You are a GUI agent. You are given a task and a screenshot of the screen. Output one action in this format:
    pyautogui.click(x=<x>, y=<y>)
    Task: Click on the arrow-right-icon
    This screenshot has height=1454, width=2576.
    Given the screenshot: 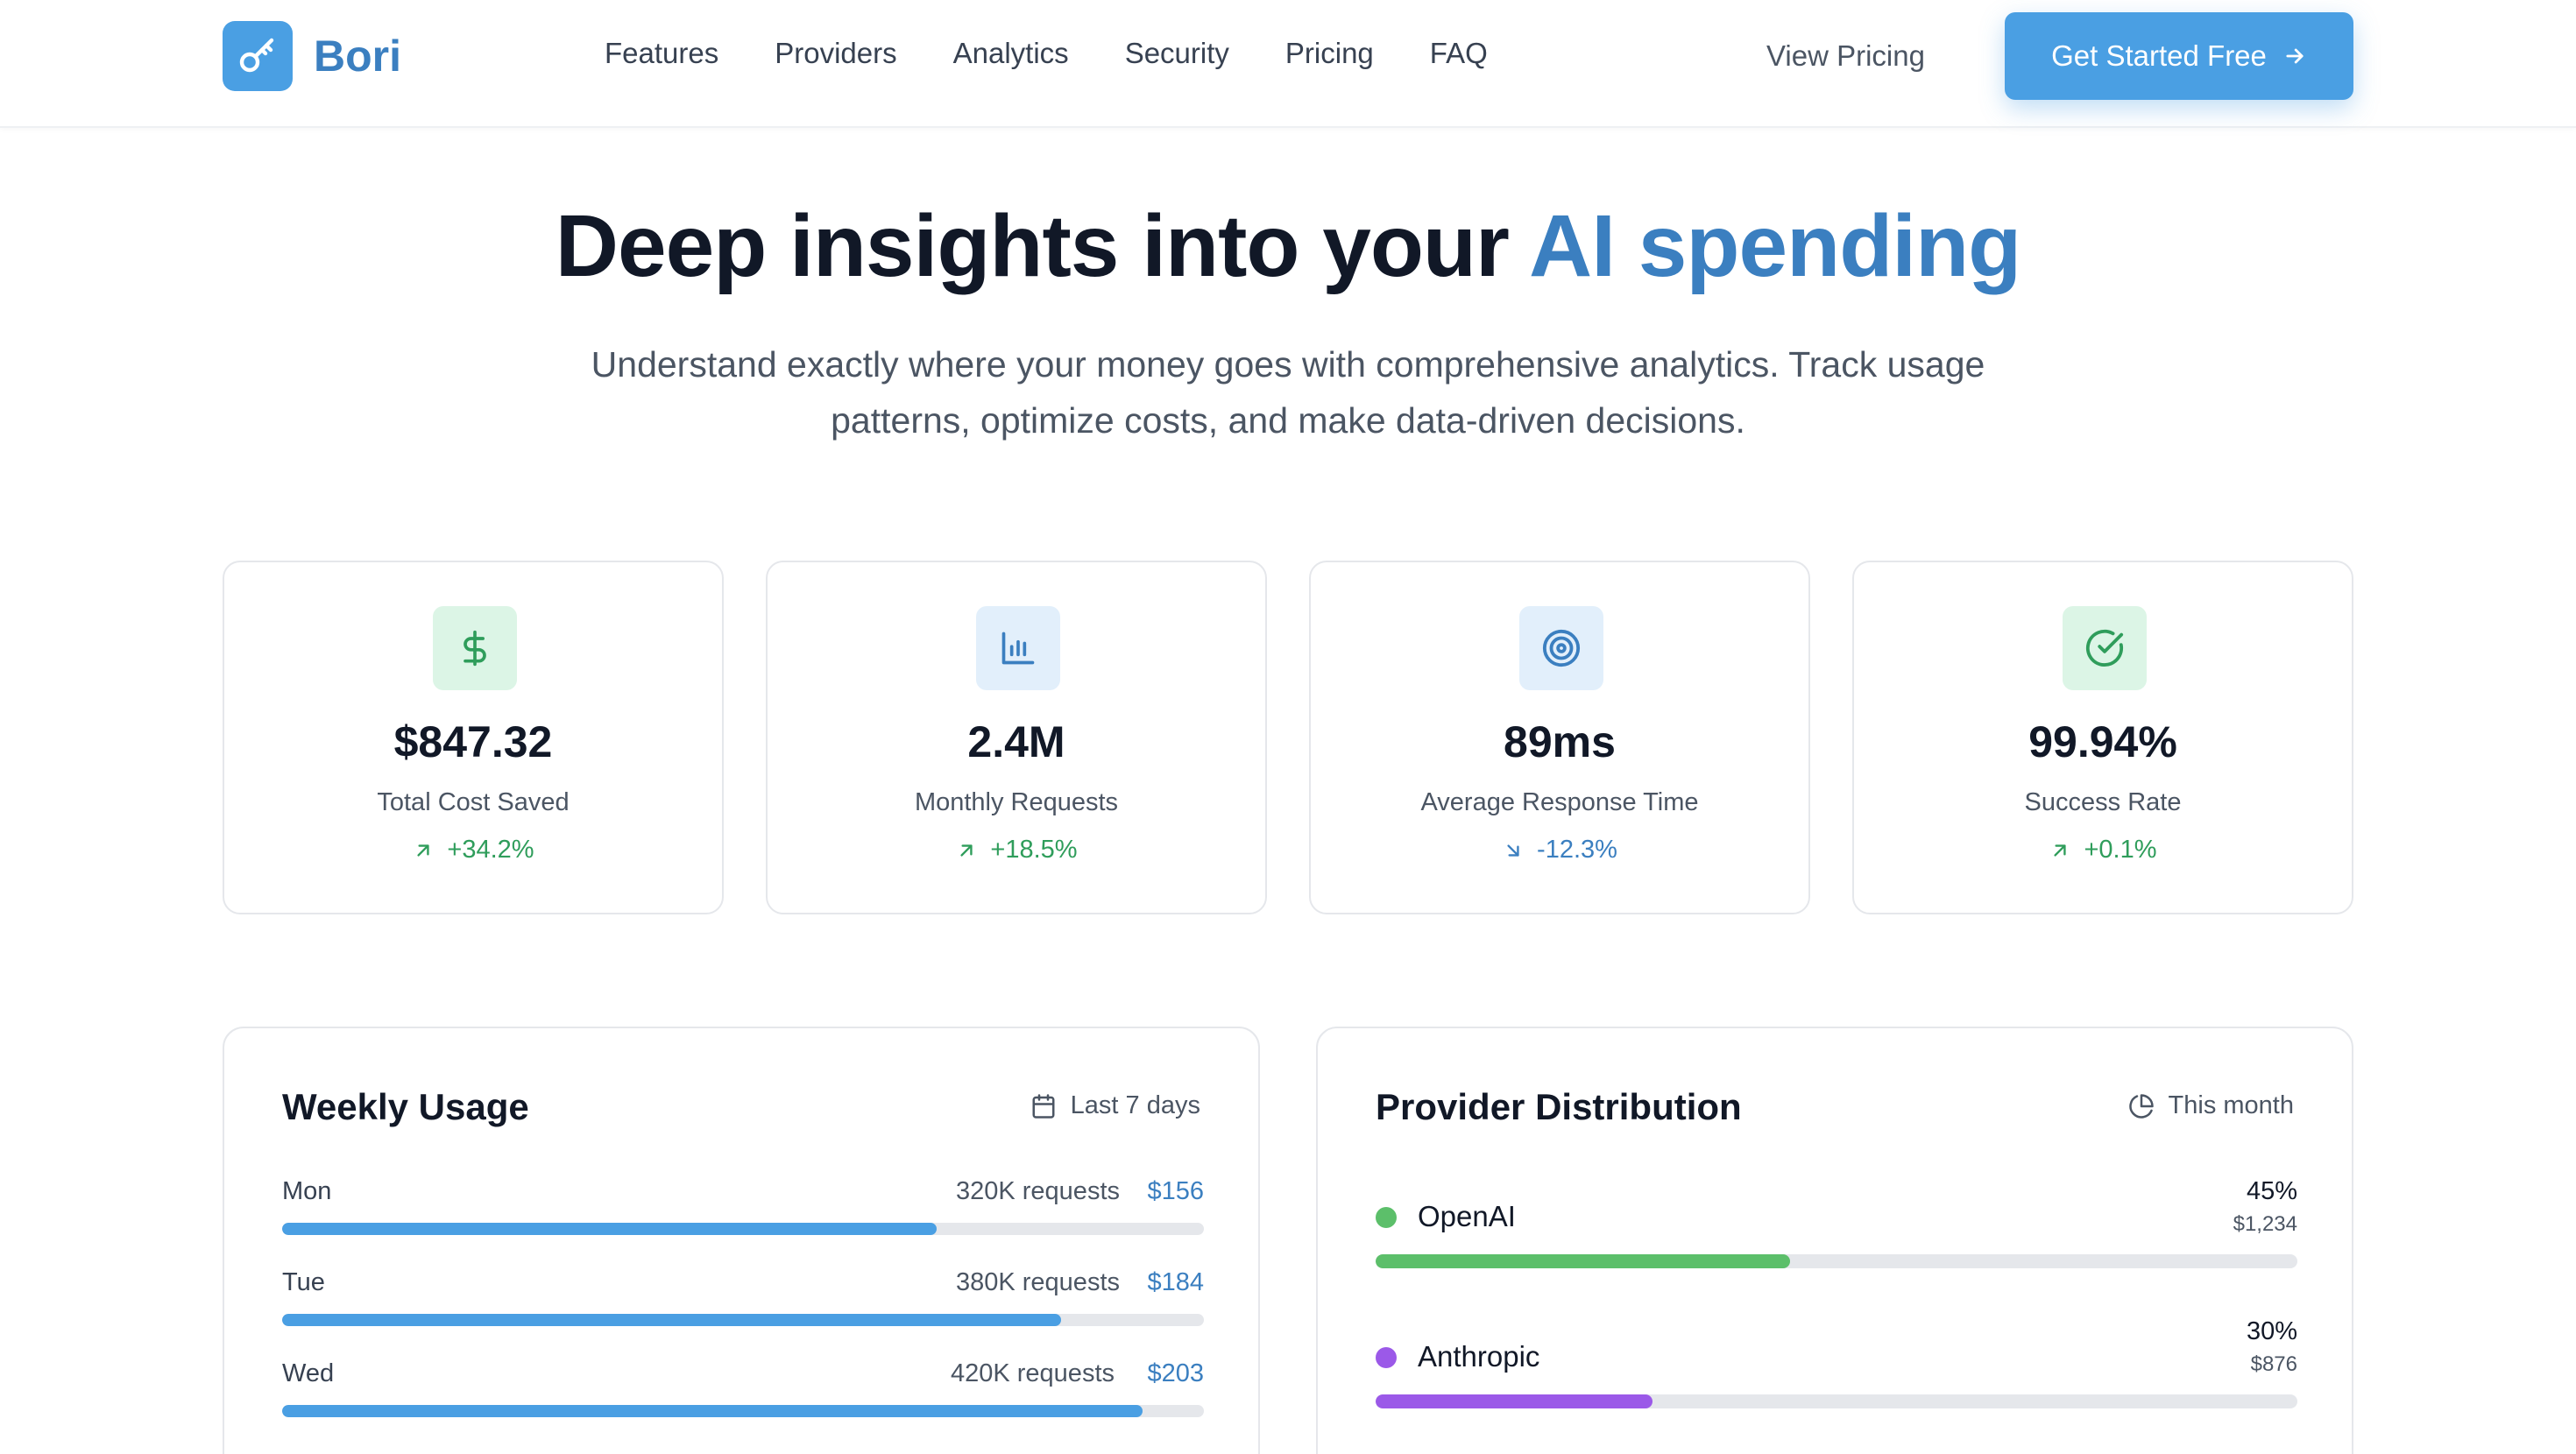 What is the action you would take?
    pyautogui.click(x=2294, y=56)
    